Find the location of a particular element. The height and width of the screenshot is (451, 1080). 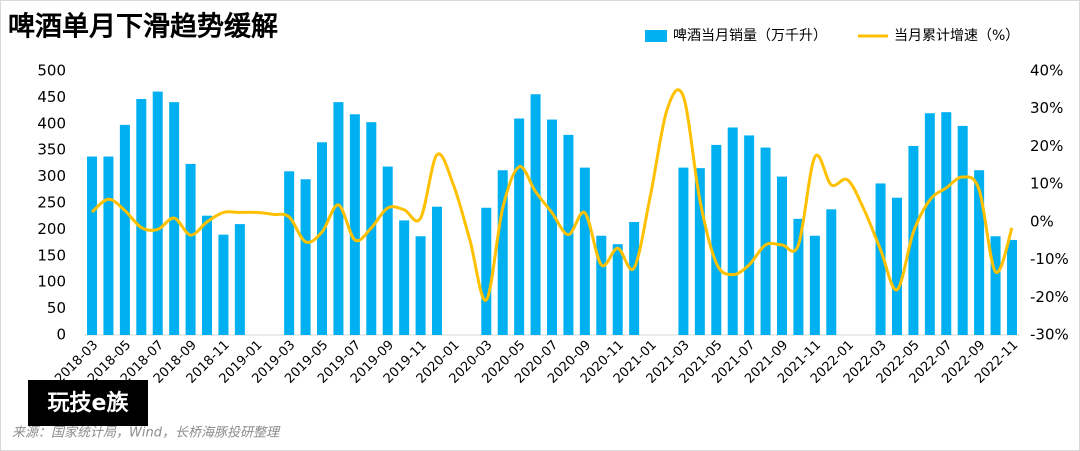

y2-tick-label: -30% is located at coordinates (1049, 335).